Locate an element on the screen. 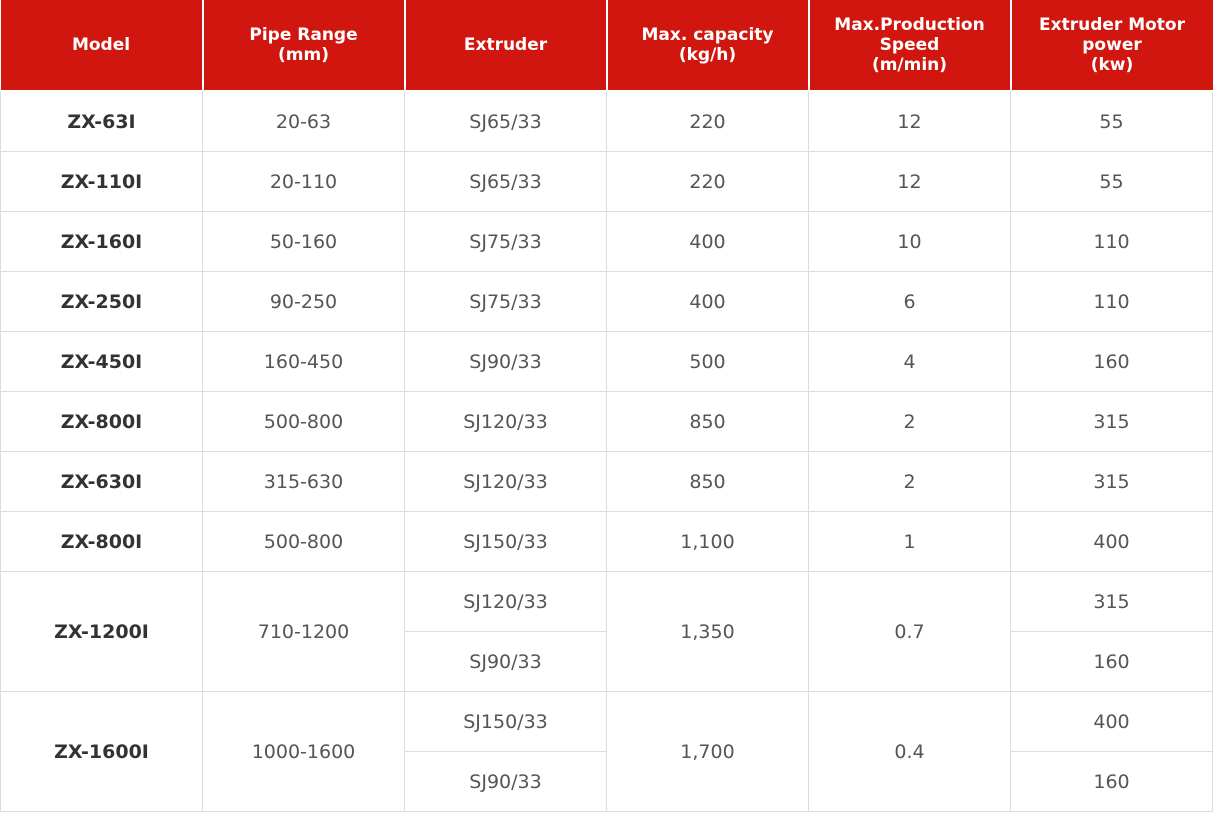 Image resolution: width=1213 pixels, height=813 pixels. model-cell: ZX-160I is located at coordinates (101, 241).